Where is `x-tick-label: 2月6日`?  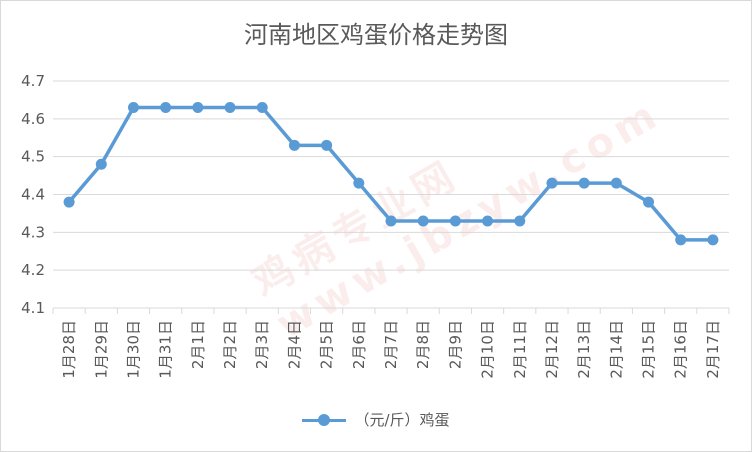 x-tick-label: 2月6日 is located at coordinates (359, 344).